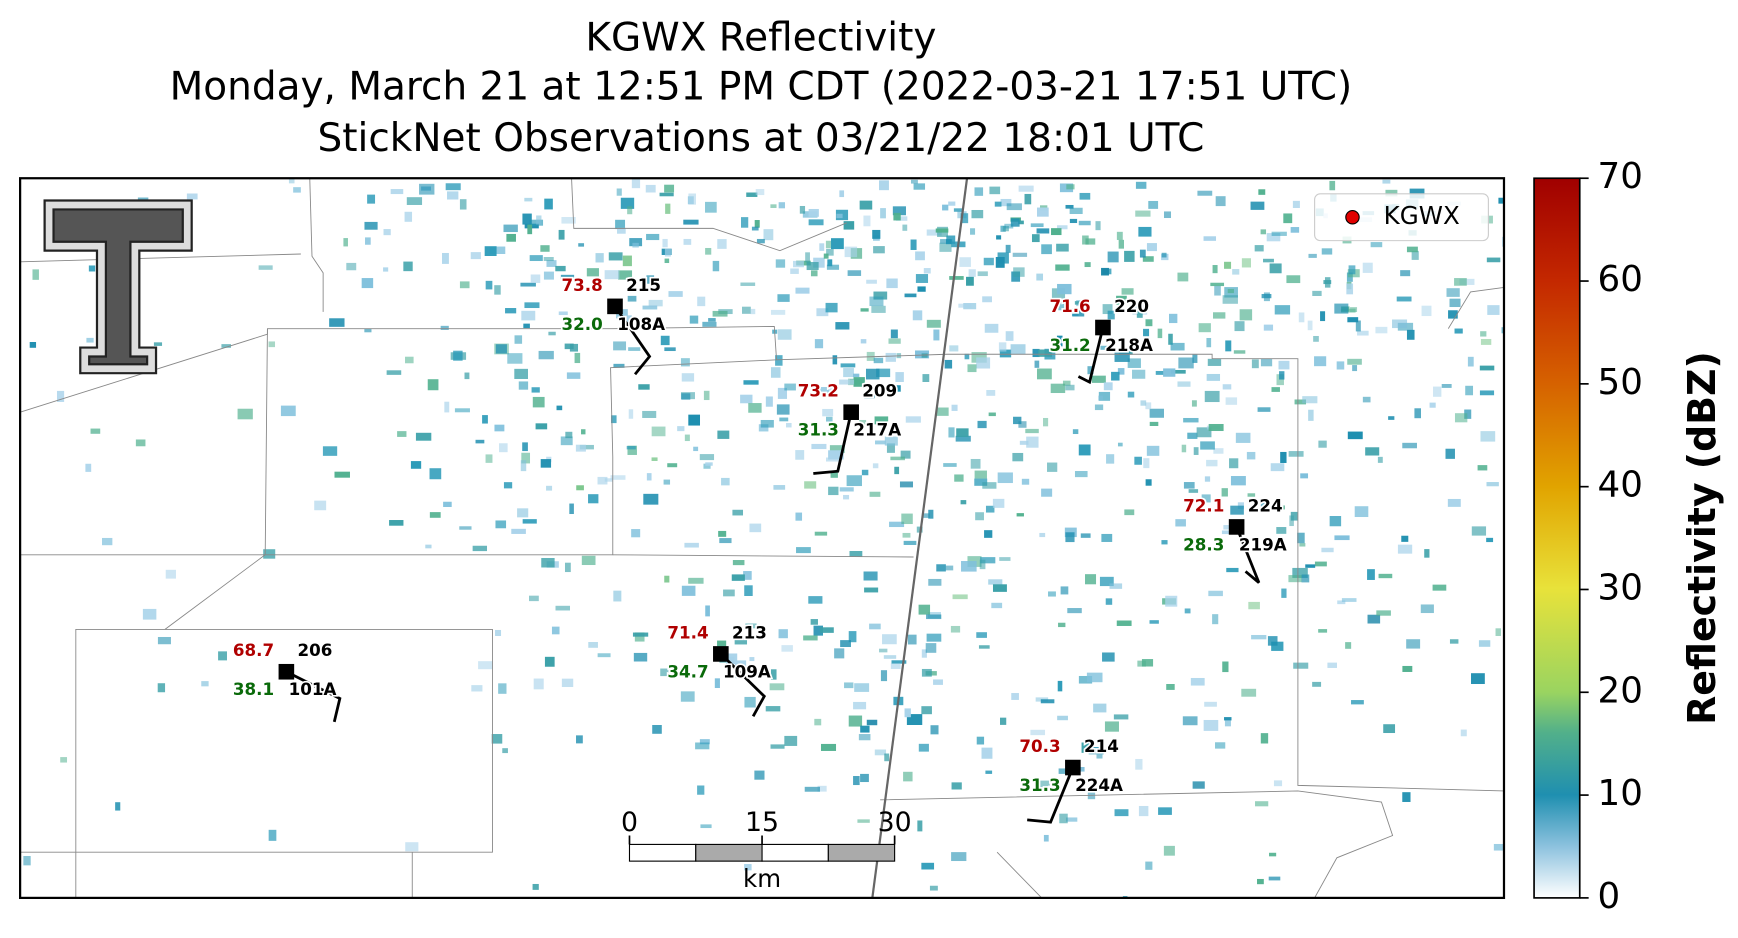 The image size is (1738, 938). What do you see at coordinates (749, 632) in the screenshot?
I see `station-id: 213` at bounding box center [749, 632].